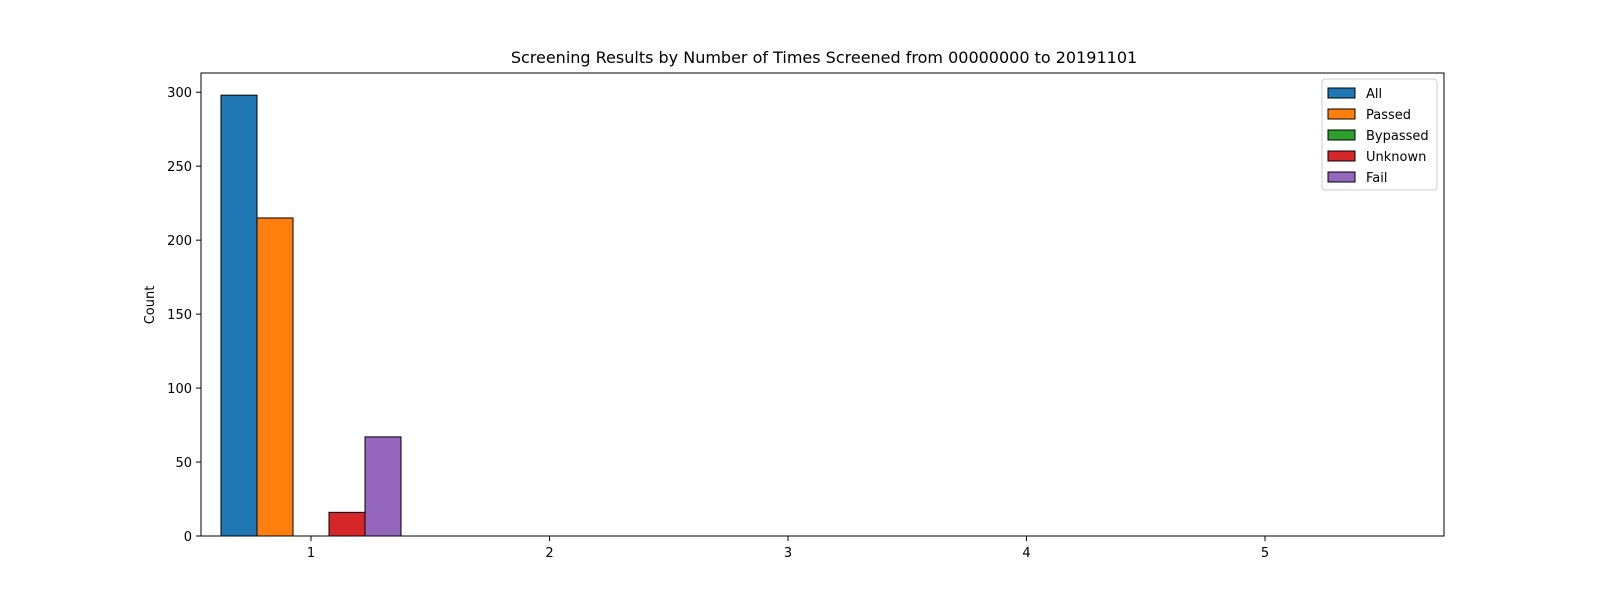 The width and height of the screenshot is (1600, 600). I want to click on y-tick-label: 300, so click(179, 93).